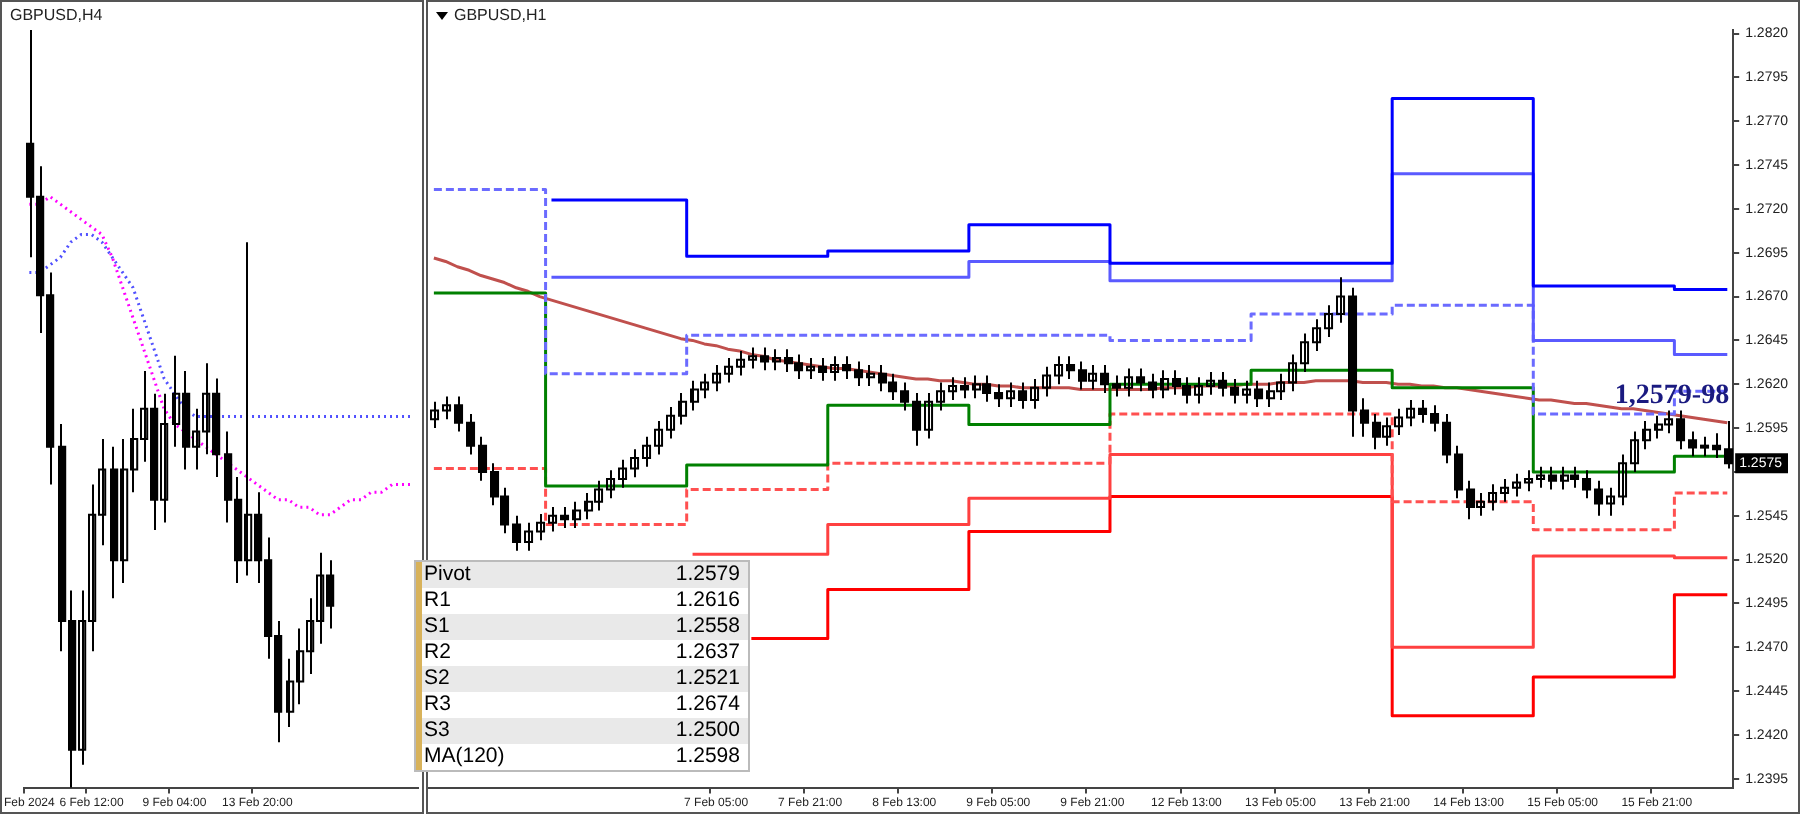  Describe the element at coordinates (707, 757) in the screenshot. I see `annotation: 1.2598` at that location.